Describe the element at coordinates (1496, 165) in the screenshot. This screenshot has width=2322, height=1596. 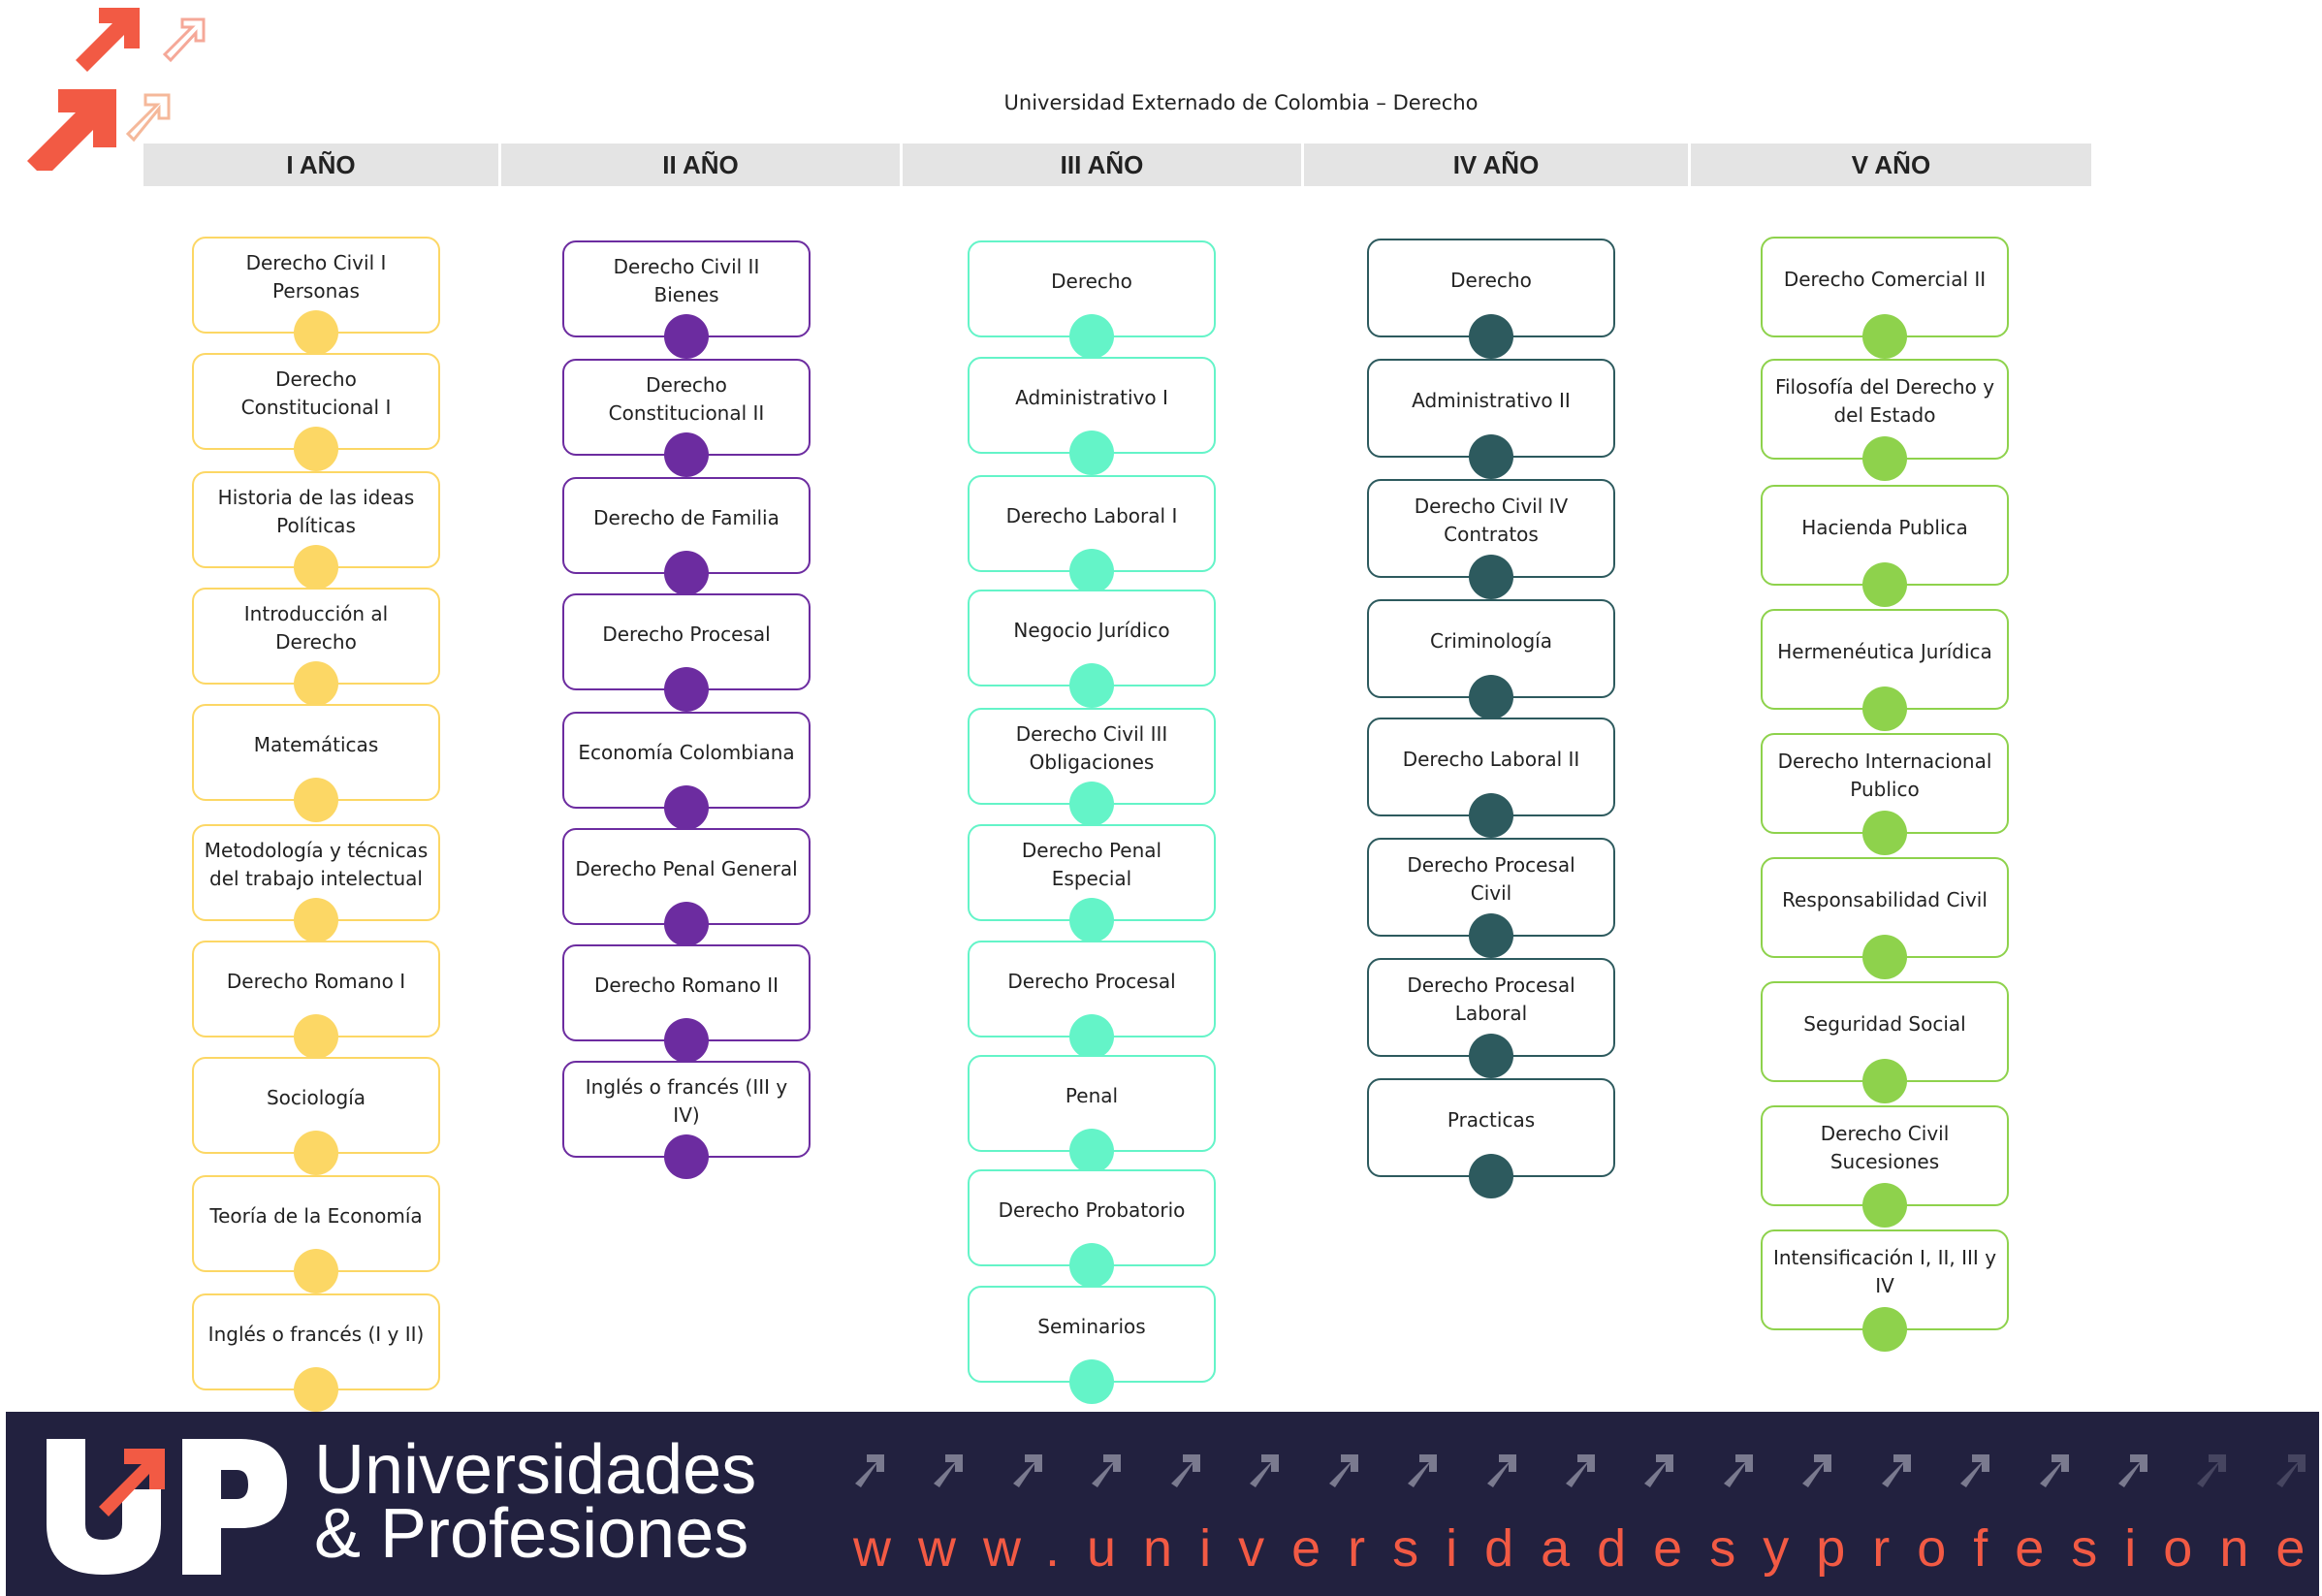
I see `year-header-4: IV AÑO` at that location.